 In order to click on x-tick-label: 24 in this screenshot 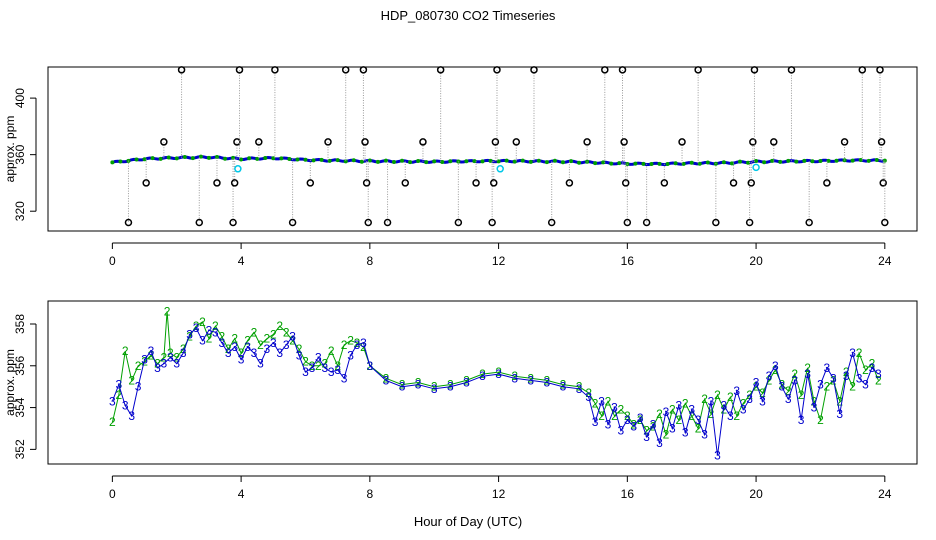, I will do `click(885, 261)`.